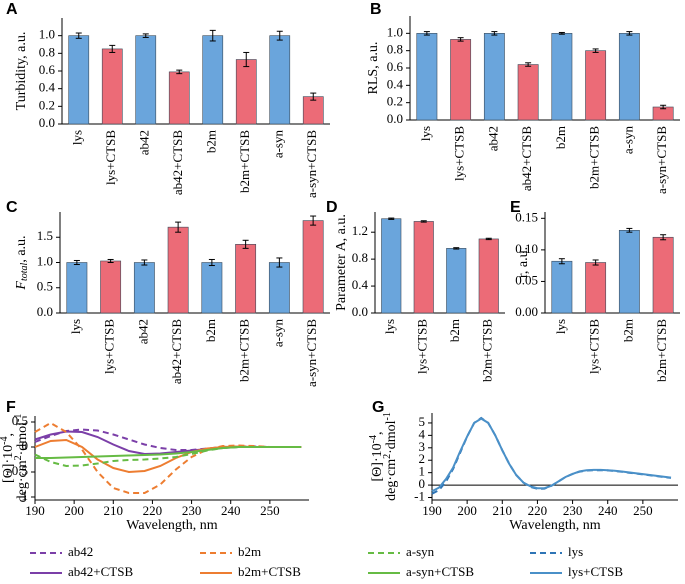  I want to click on y-axis-label: Turbidity, a.u., so click(21, 71).